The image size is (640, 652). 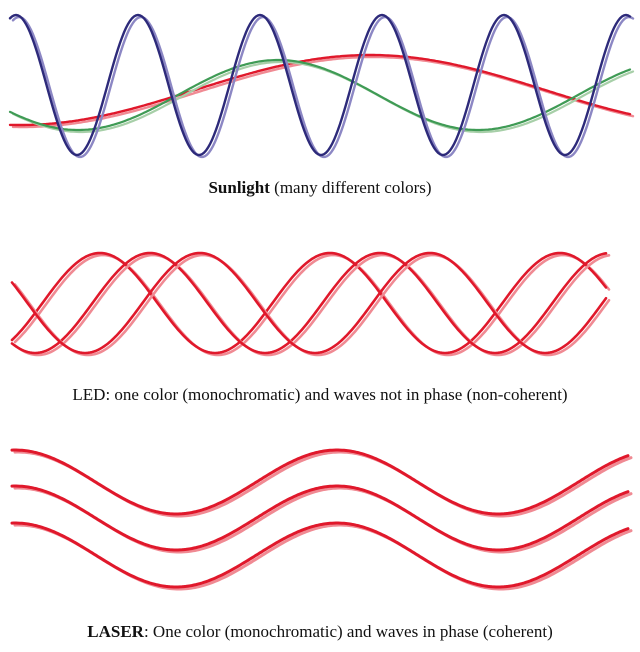 I want to click on led-wave-2-shadow, so click(x=312, y=305).